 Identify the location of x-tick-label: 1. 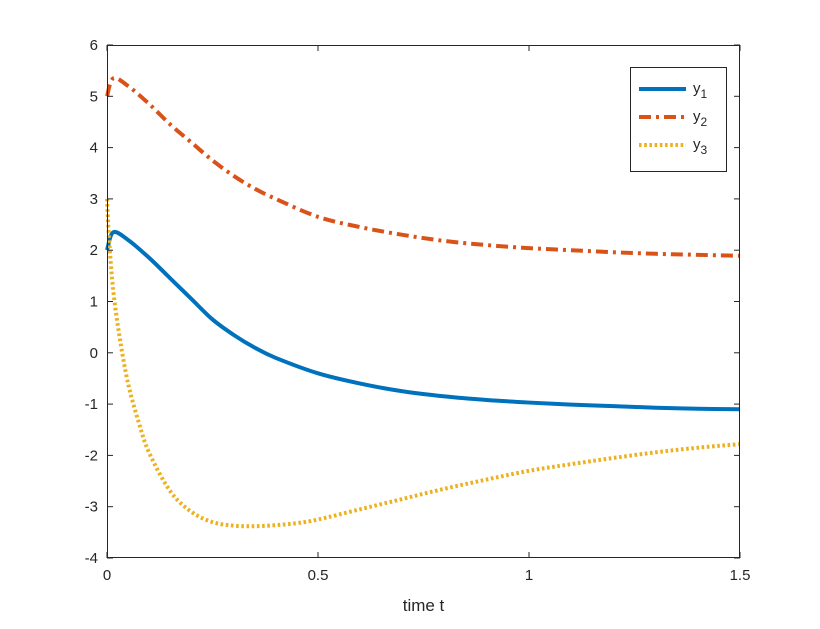
(529, 575).